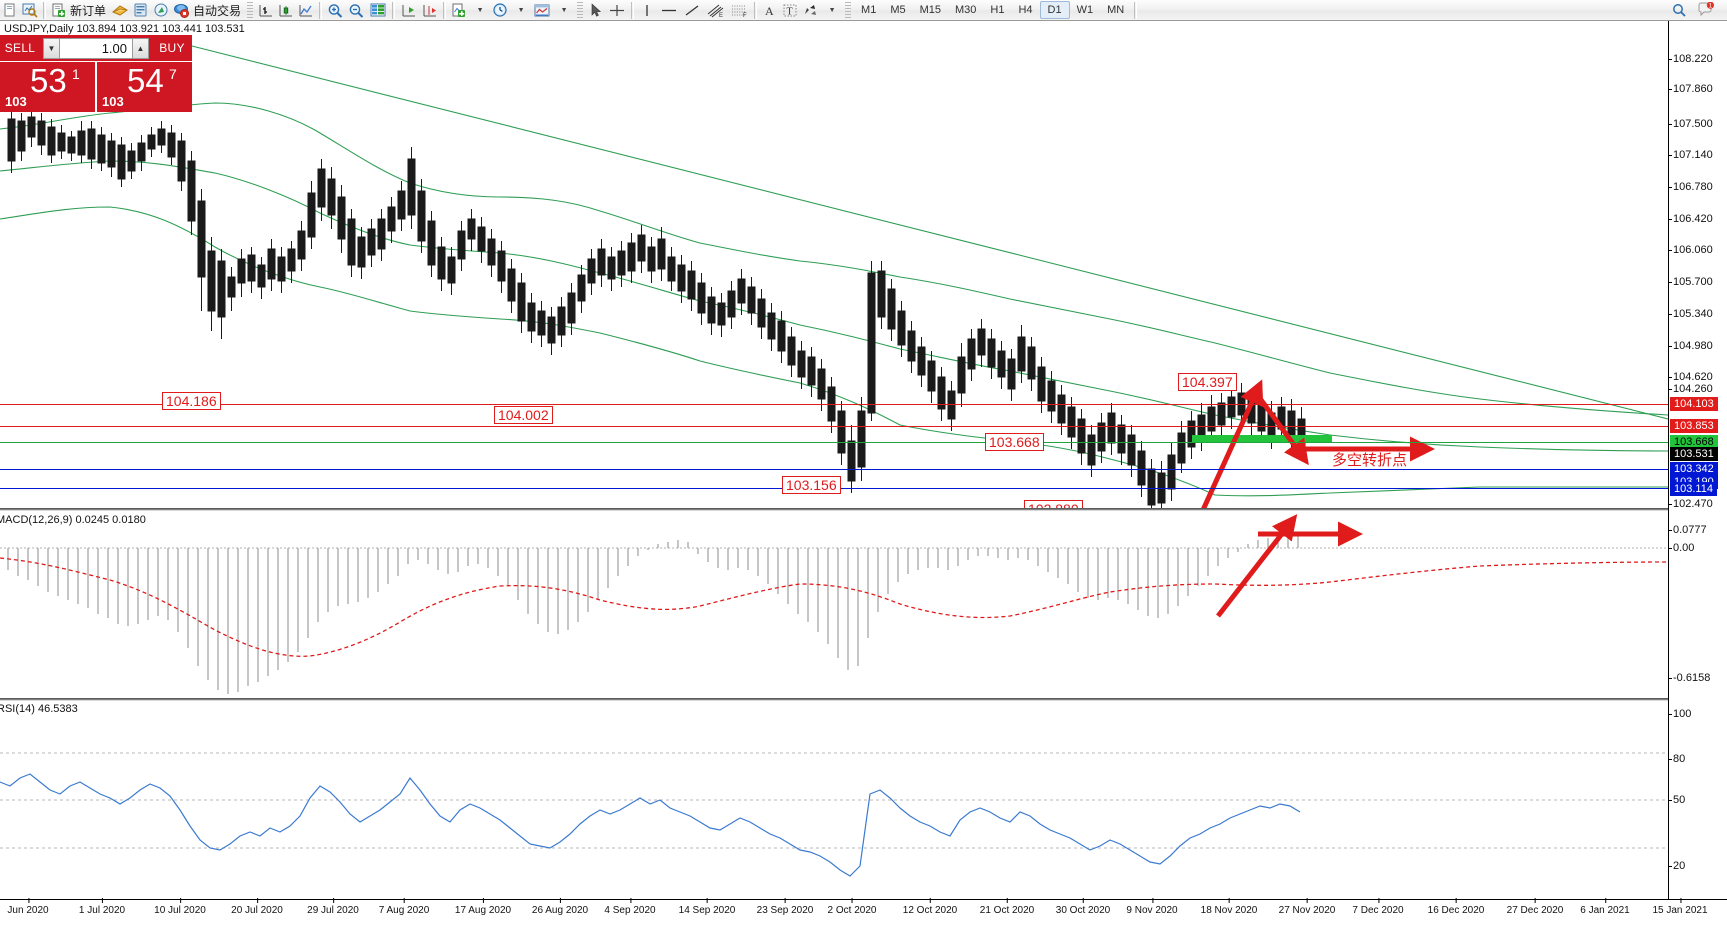 This screenshot has width=1727, height=943. I want to click on buy-label: BUY, so click(172, 48).